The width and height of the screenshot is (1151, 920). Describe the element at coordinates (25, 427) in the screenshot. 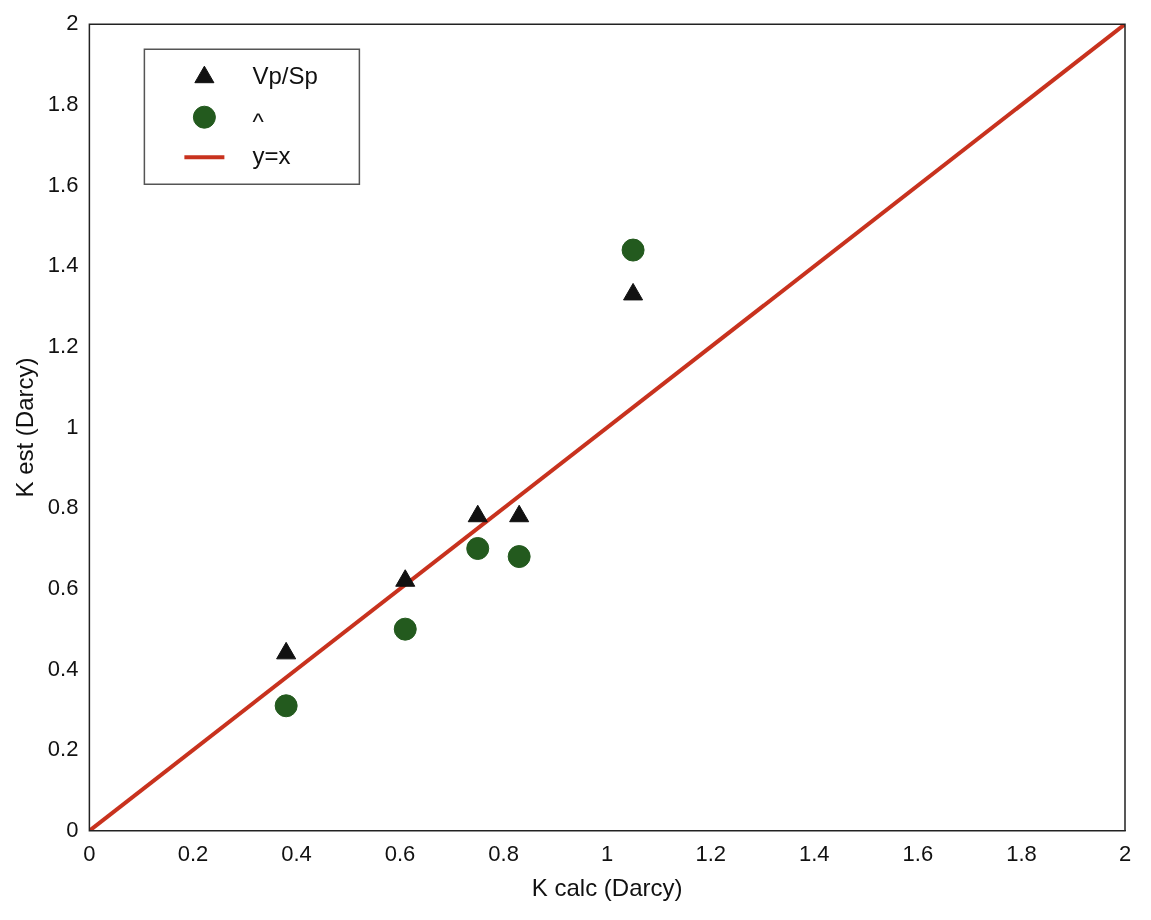

I see `y-axis-title: K est (Darcy)` at that location.